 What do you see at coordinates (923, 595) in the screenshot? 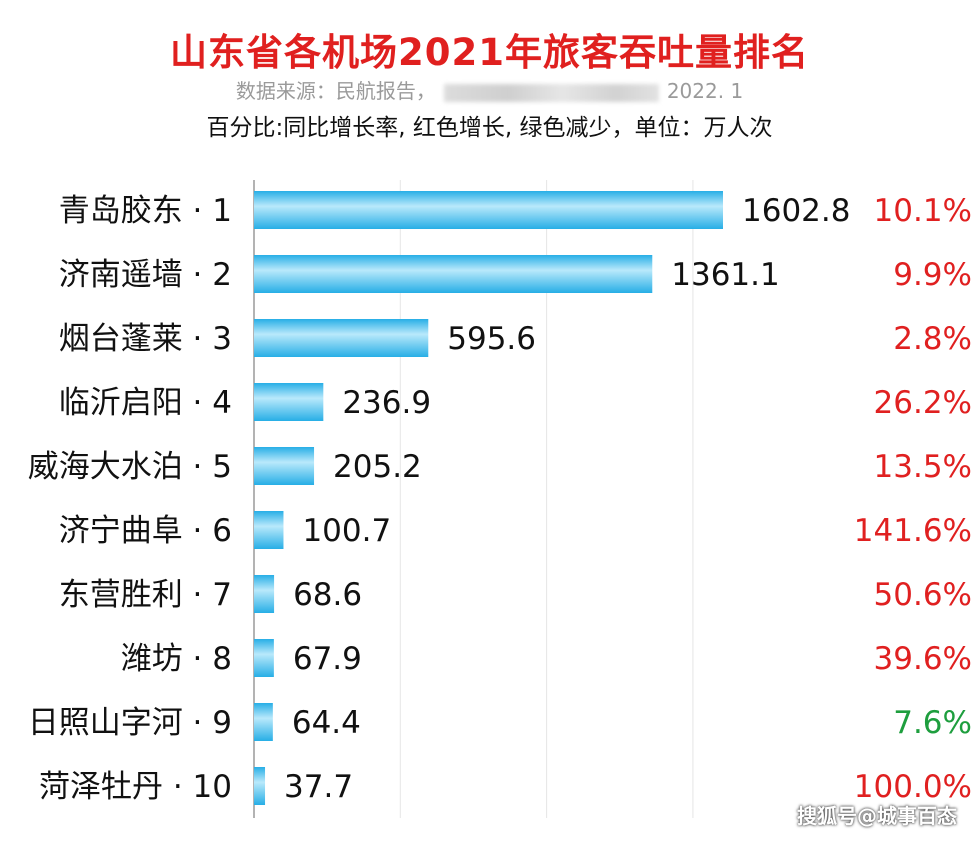
I see `growth-label-7: 50.6%` at bounding box center [923, 595].